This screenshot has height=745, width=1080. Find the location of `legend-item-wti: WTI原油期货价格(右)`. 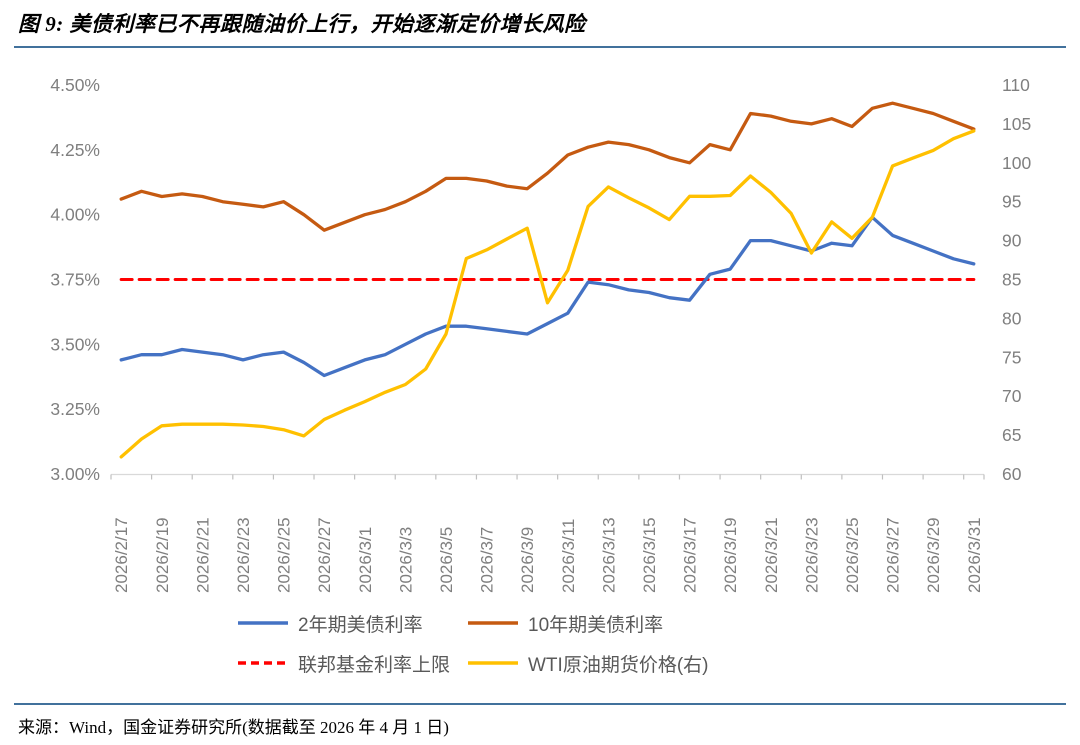

legend-item-wti: WTI原油期货价格(右) is located at coordinates (588, 664).